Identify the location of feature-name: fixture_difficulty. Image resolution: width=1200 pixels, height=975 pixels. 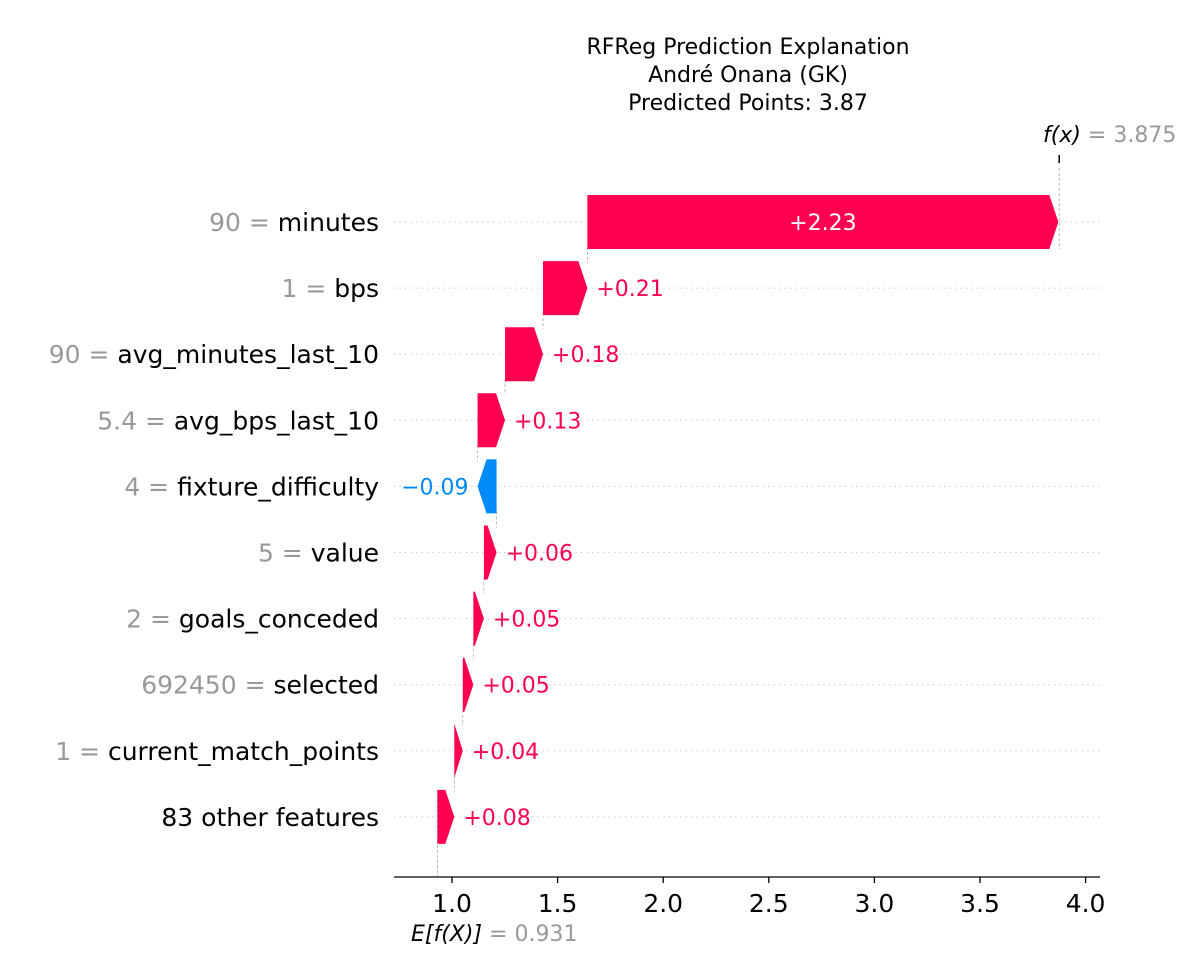
(278, 486).